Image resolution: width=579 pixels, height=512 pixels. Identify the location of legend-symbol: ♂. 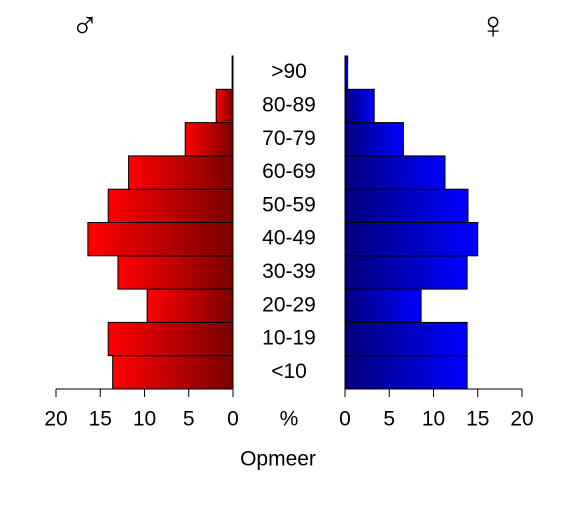
(85, 26).